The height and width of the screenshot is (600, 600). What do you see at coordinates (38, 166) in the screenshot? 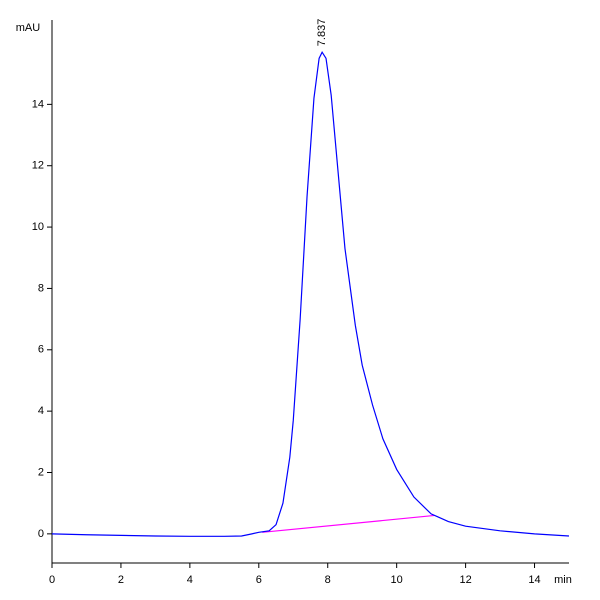
I see `y-tick-label: 12` at bounding box center [38, 166].